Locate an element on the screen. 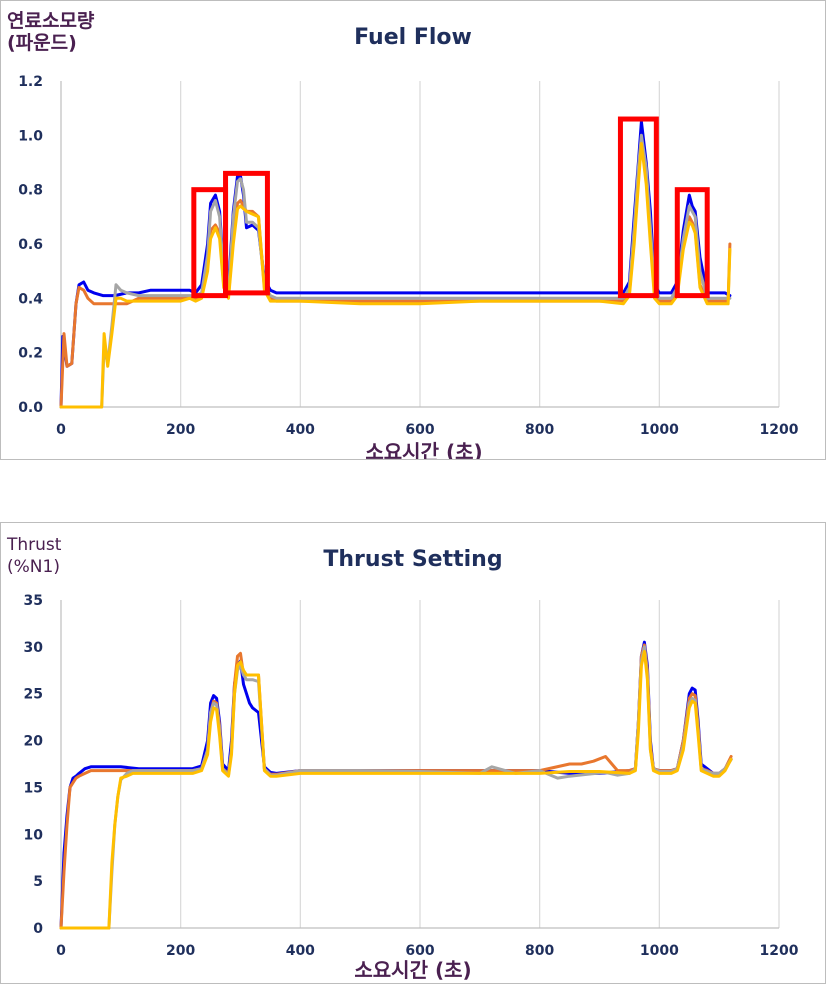  y-axis-label: (%N1) is located at coordinates (33, 567).